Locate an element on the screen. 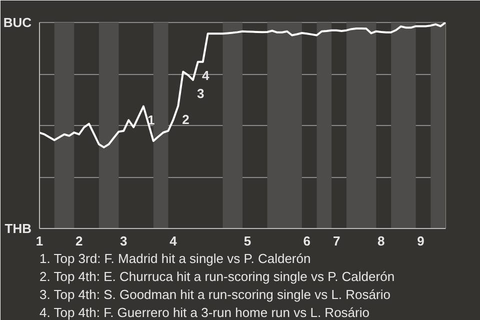 This screenshot has height=320, width=480. x-tick-label: 4 is located at coordinates (174, 241).